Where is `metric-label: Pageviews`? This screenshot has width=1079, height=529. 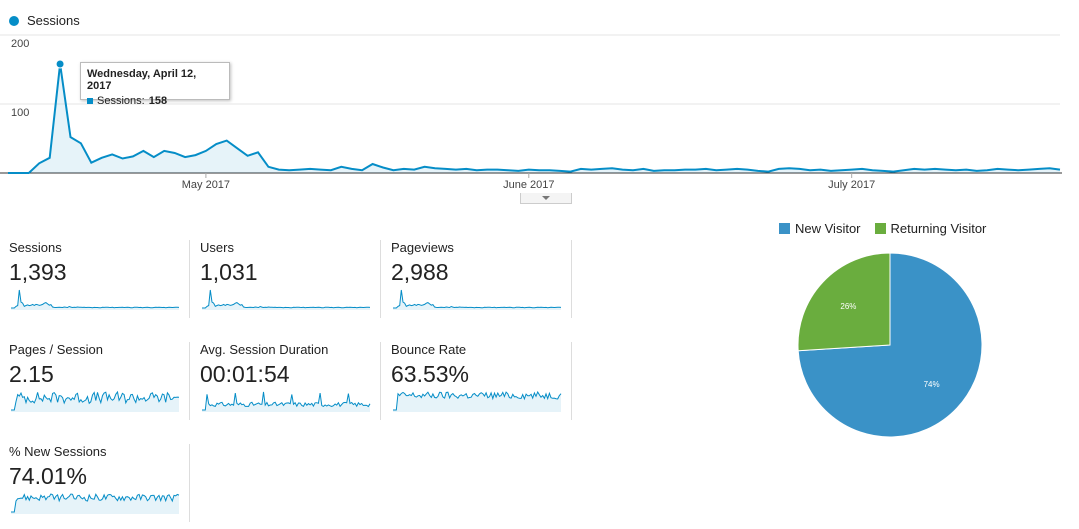 metric-label: Pageviews is located at coordinates (422, 247).